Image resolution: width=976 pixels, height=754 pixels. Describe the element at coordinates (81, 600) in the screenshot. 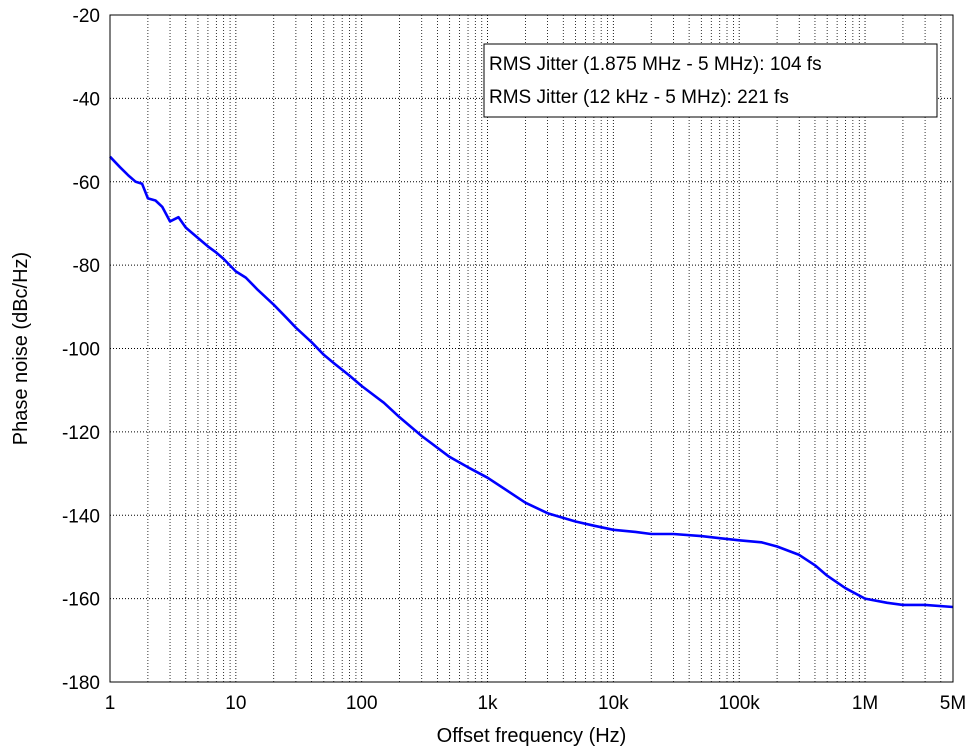

I see `y-tick-label: -160` at that location.